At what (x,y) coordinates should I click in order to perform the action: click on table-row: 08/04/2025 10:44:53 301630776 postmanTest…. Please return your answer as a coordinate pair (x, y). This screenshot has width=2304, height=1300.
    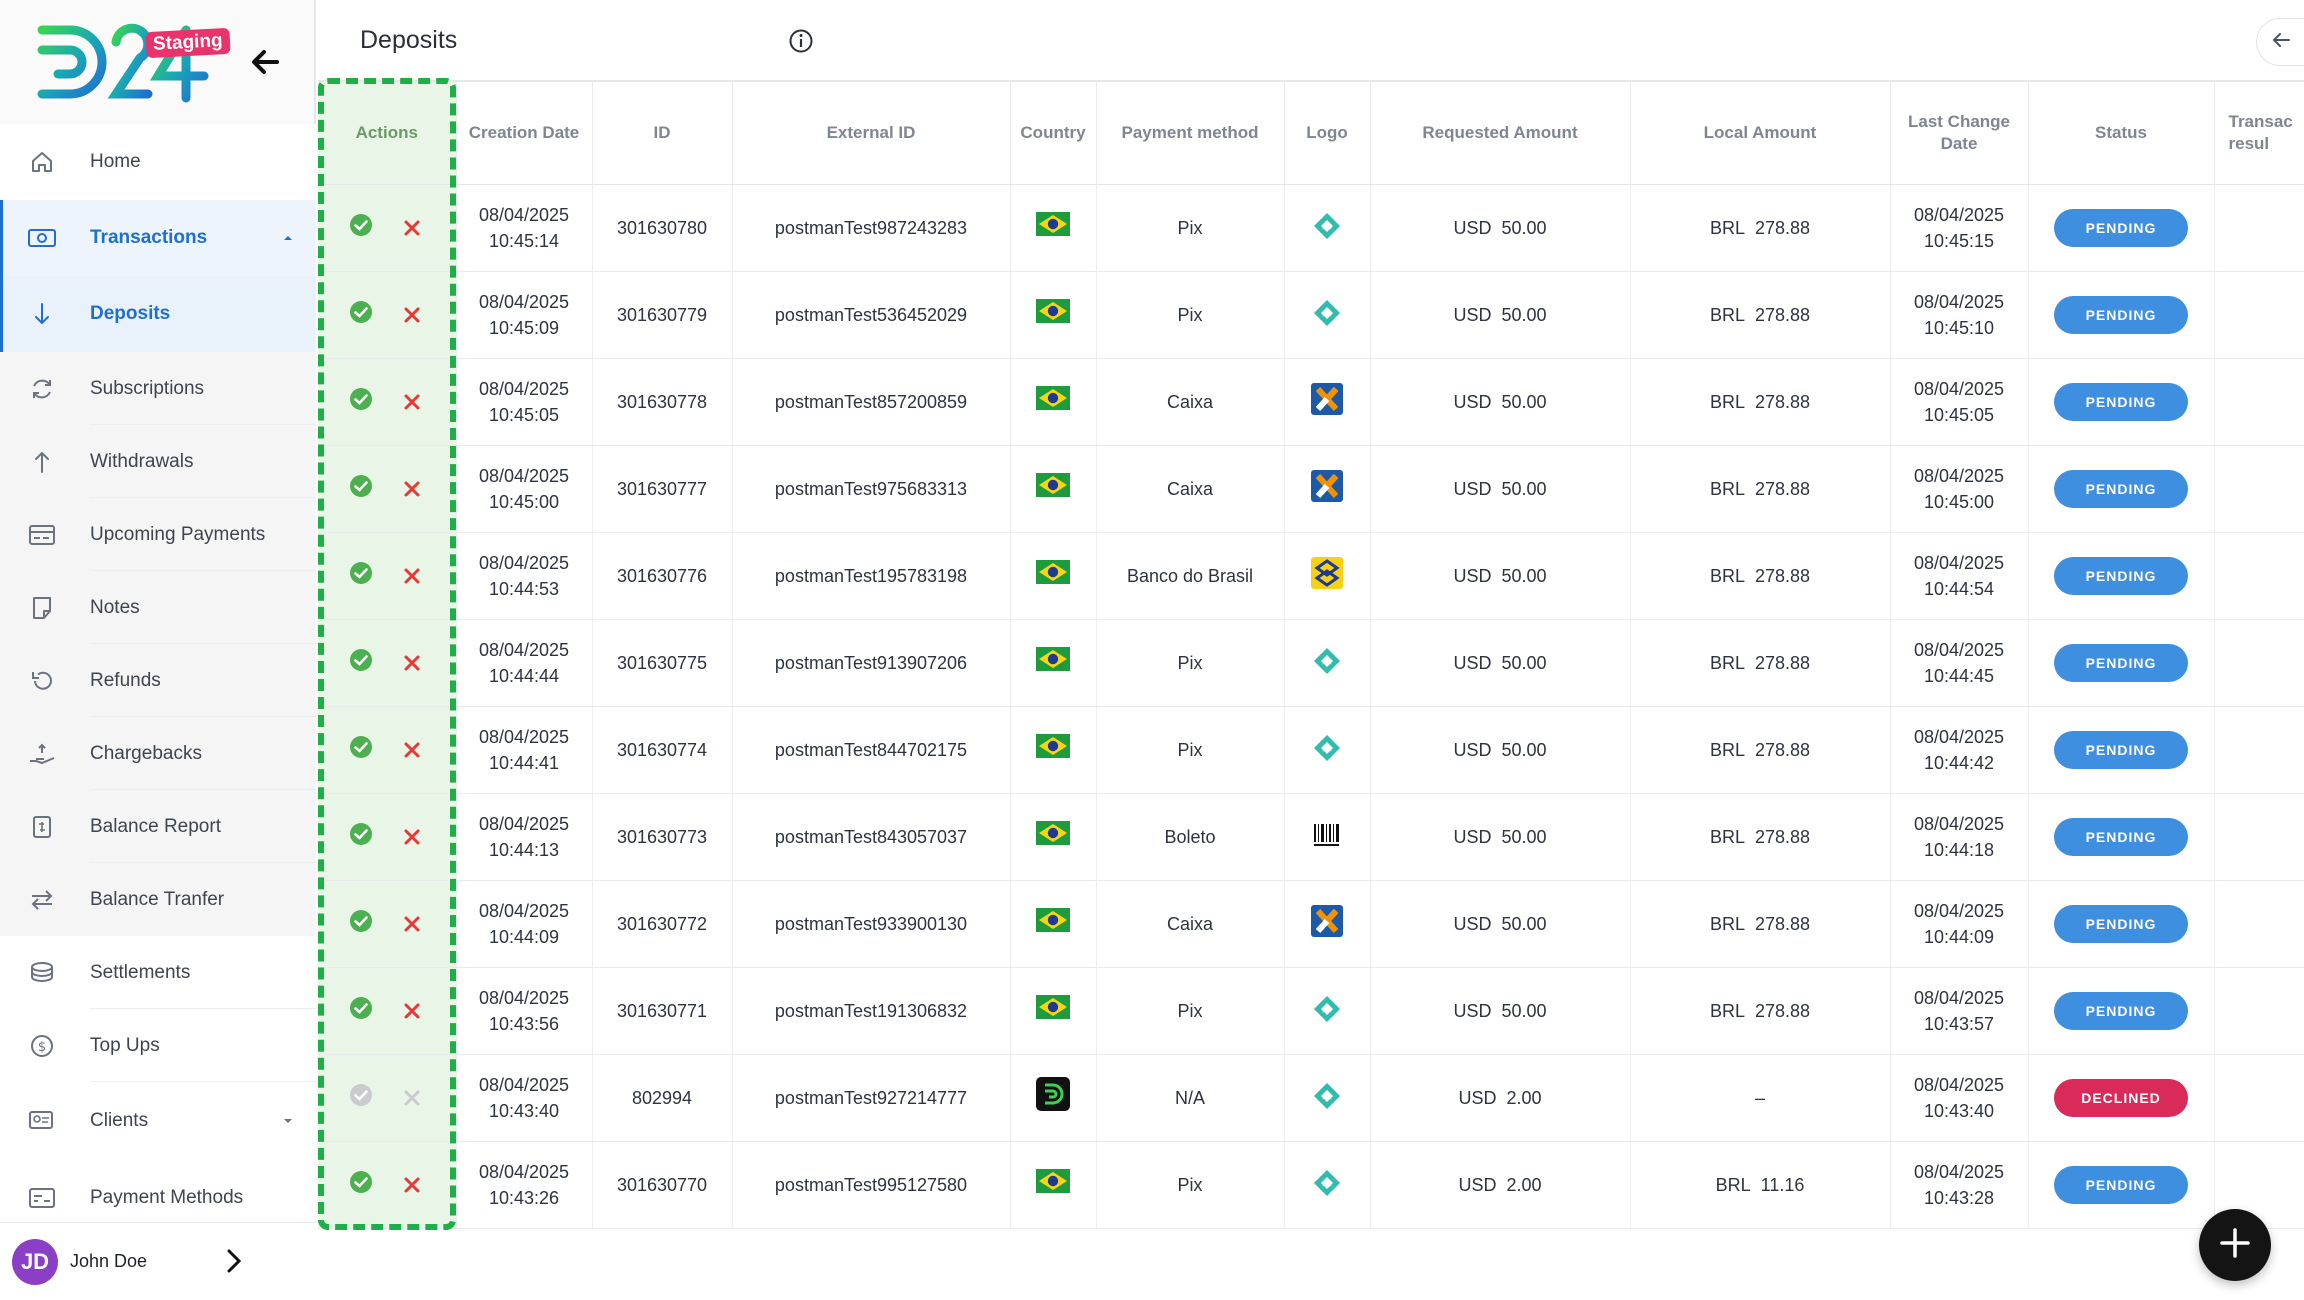
    Looking at the image, I should click on (1311, 576).